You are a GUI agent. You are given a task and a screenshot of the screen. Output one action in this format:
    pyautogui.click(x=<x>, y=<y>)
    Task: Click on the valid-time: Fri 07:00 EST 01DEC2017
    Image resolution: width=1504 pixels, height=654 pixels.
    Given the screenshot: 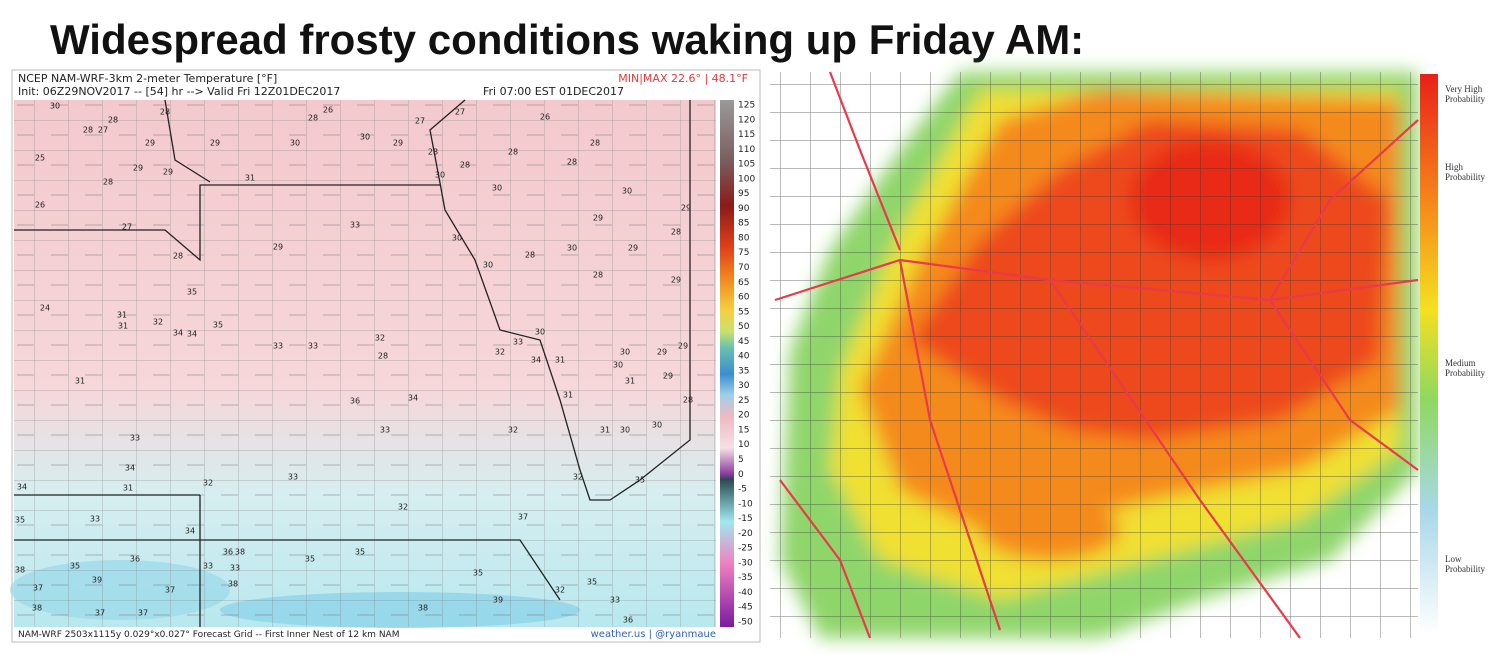 What is the action you would take?
    pyautogui.click(x=553, y=91)
    